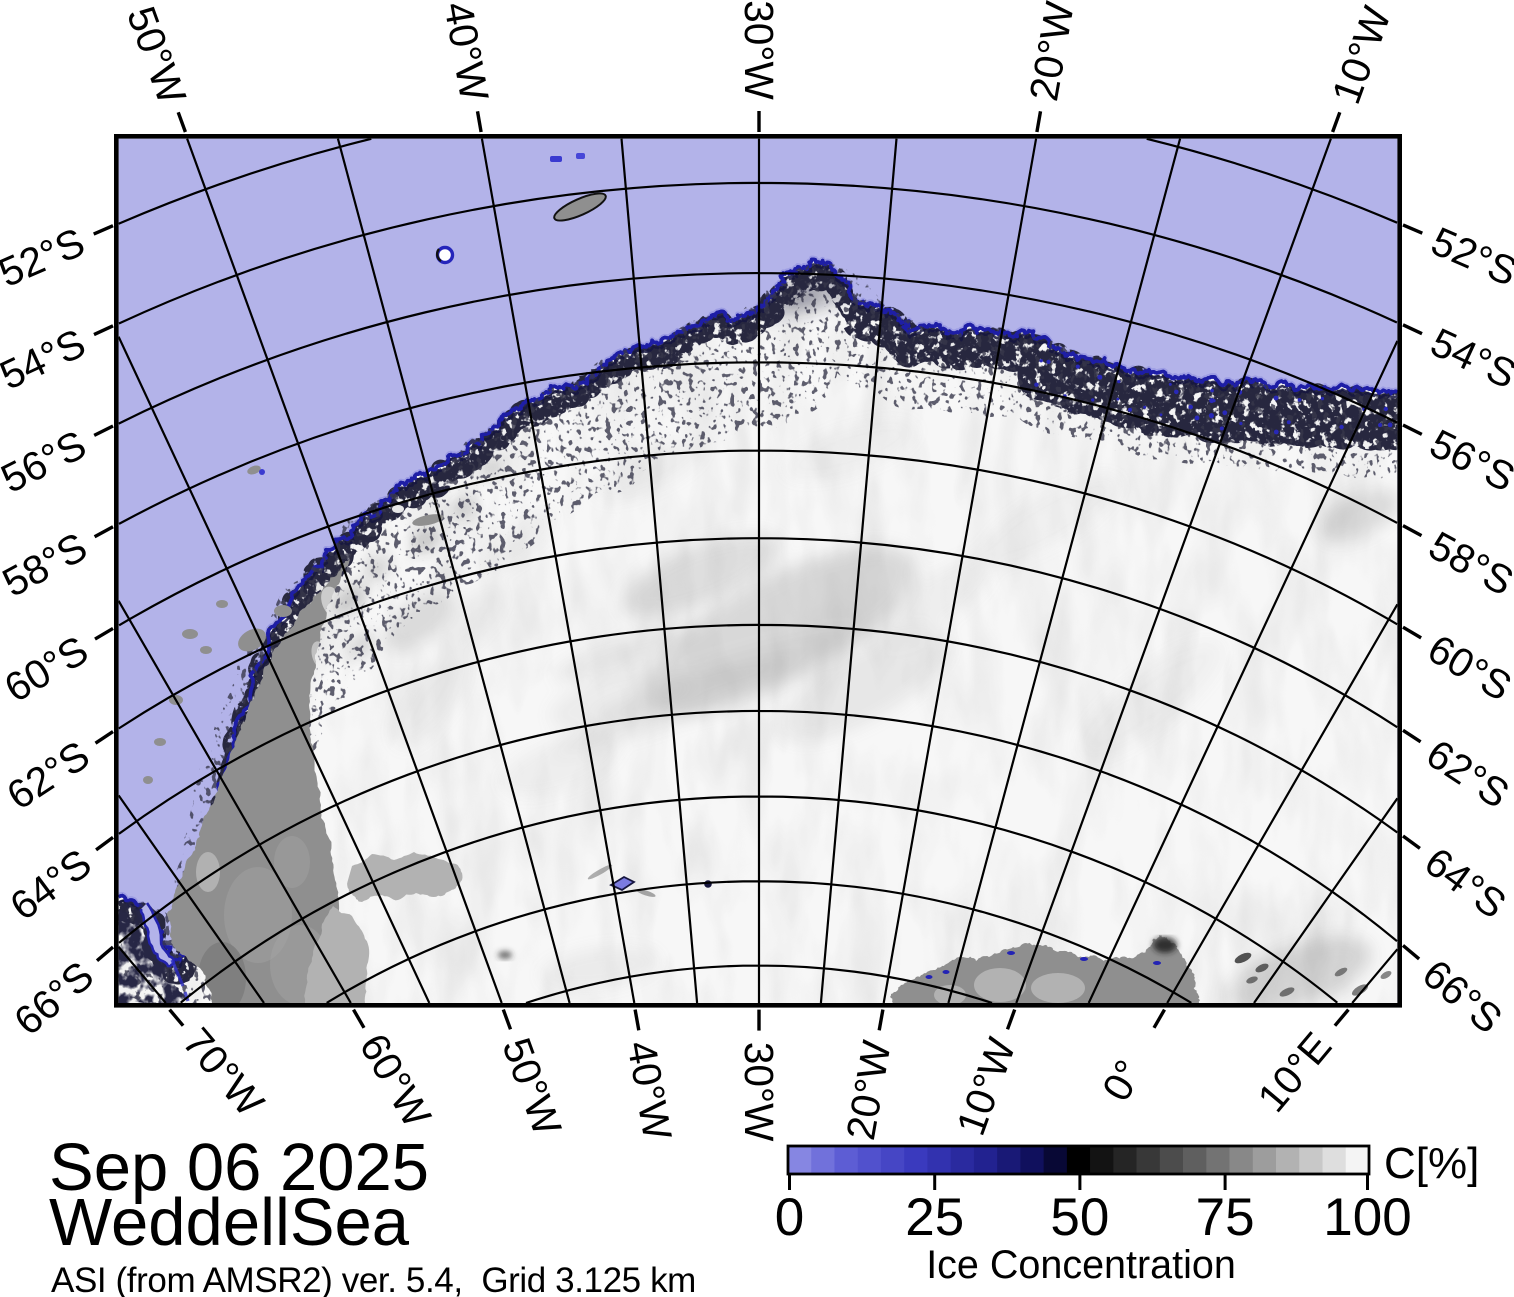  What do you see at coordinates (1431, 1163) in the screenshot?
I see `svg-text: C[%]` at bounding box center [1431, 1163].